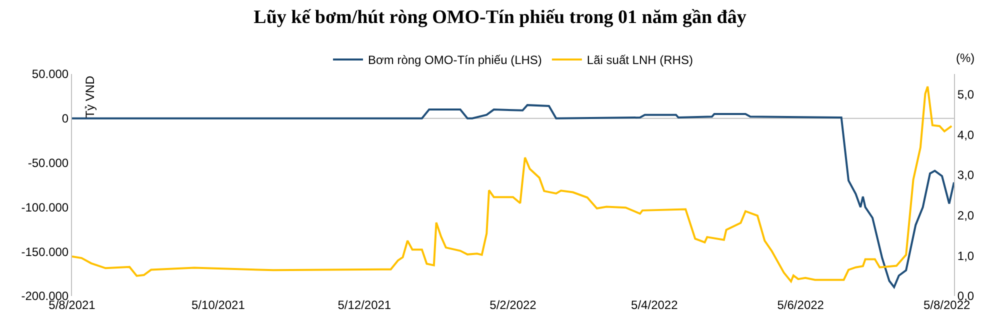 The image size is (1000, 326). What do you see at coordinates (965, 58) in the screenshot?
I see `y2-axis-title: (%)` at bounding box center [965, 58].